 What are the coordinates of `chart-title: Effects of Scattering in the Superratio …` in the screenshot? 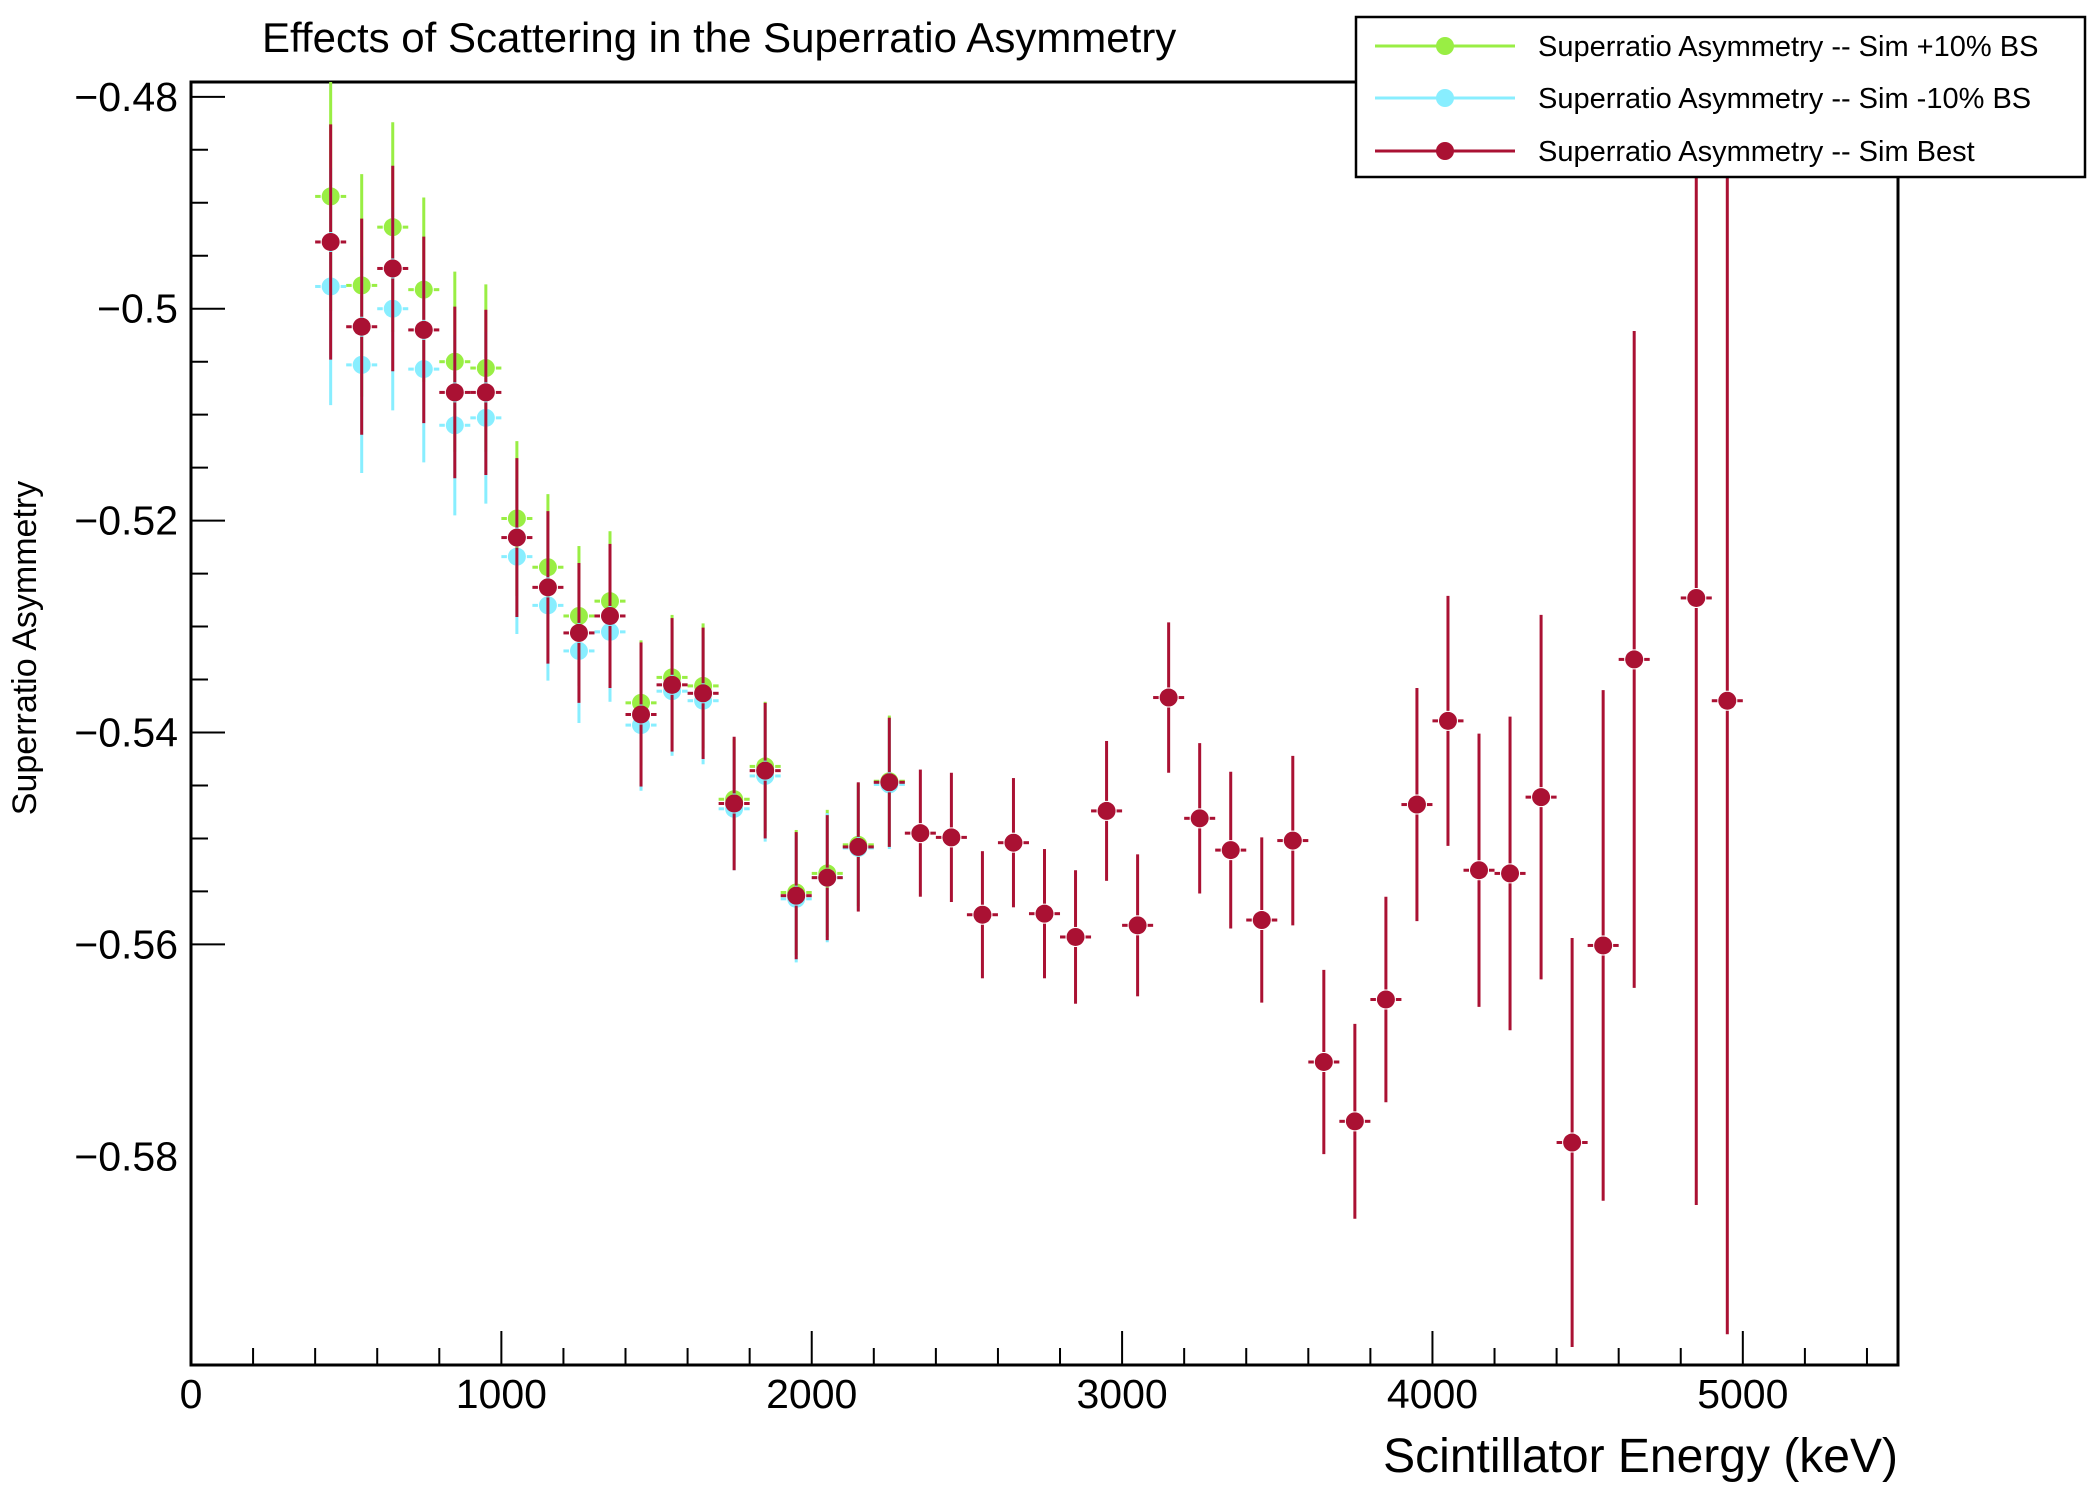 It's located at (719, 37).